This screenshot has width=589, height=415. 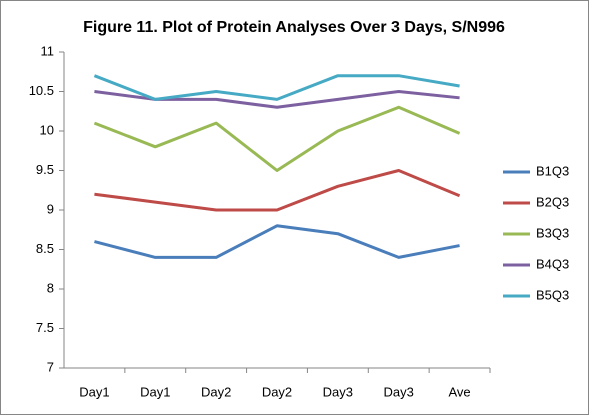 I want to click on legend-label: B1Q3, so click(x=552, y=170).